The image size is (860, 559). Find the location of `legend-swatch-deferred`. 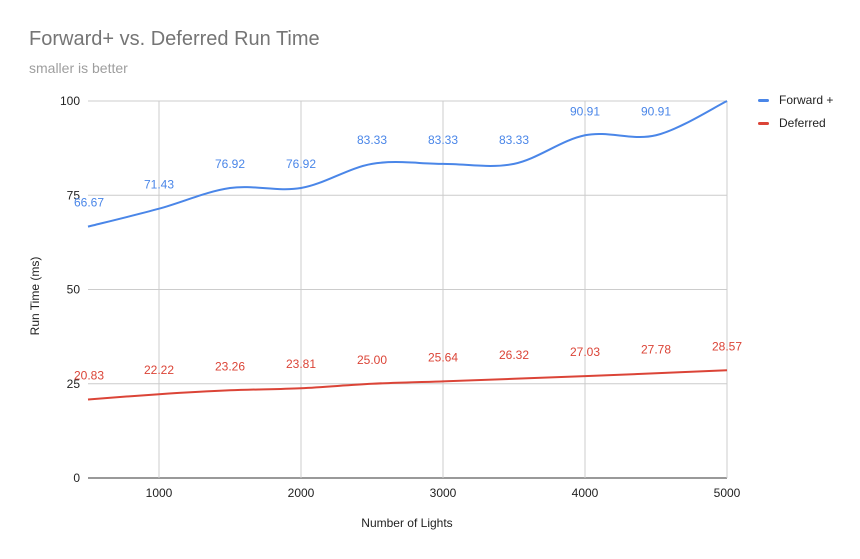

legend-swatch-deferred is located at coordinates (763, 123).